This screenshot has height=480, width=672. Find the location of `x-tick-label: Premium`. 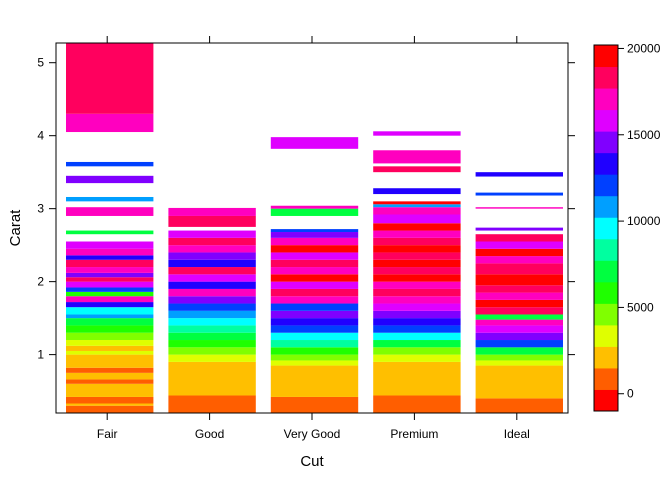

x-tick-label: Premium is located at coordinates (414, 434).